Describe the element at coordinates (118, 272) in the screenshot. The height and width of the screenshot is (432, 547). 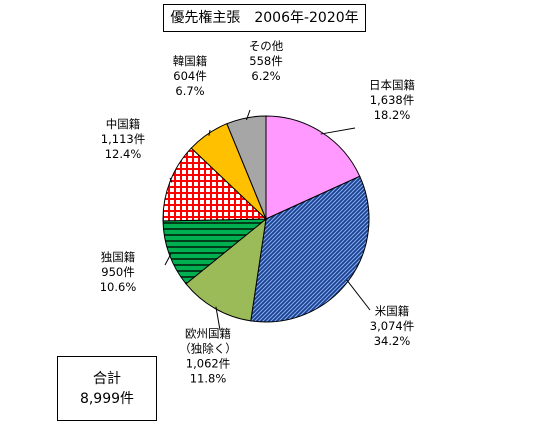
I see `slice-label-4: 独国籍 950件 10.6%` at that location.